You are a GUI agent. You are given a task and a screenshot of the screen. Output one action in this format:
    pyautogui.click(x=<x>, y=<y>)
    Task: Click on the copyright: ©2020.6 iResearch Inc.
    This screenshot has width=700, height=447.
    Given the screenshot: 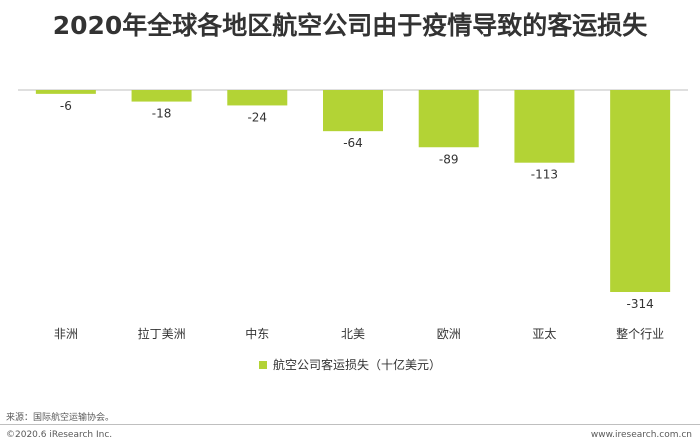 What is the action you would take?
    pyautogui.click(x=59, y=435)
    